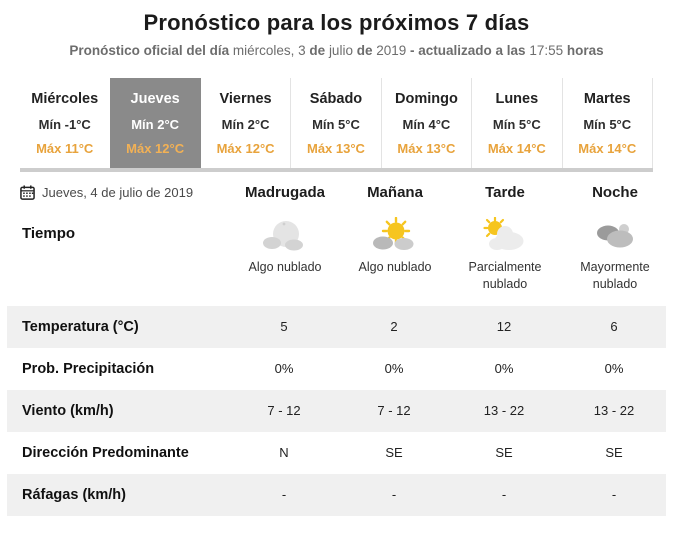 This screenshot has width=673, height=539. I want to click on period-header-manana: Mañana, so click(395, 192).